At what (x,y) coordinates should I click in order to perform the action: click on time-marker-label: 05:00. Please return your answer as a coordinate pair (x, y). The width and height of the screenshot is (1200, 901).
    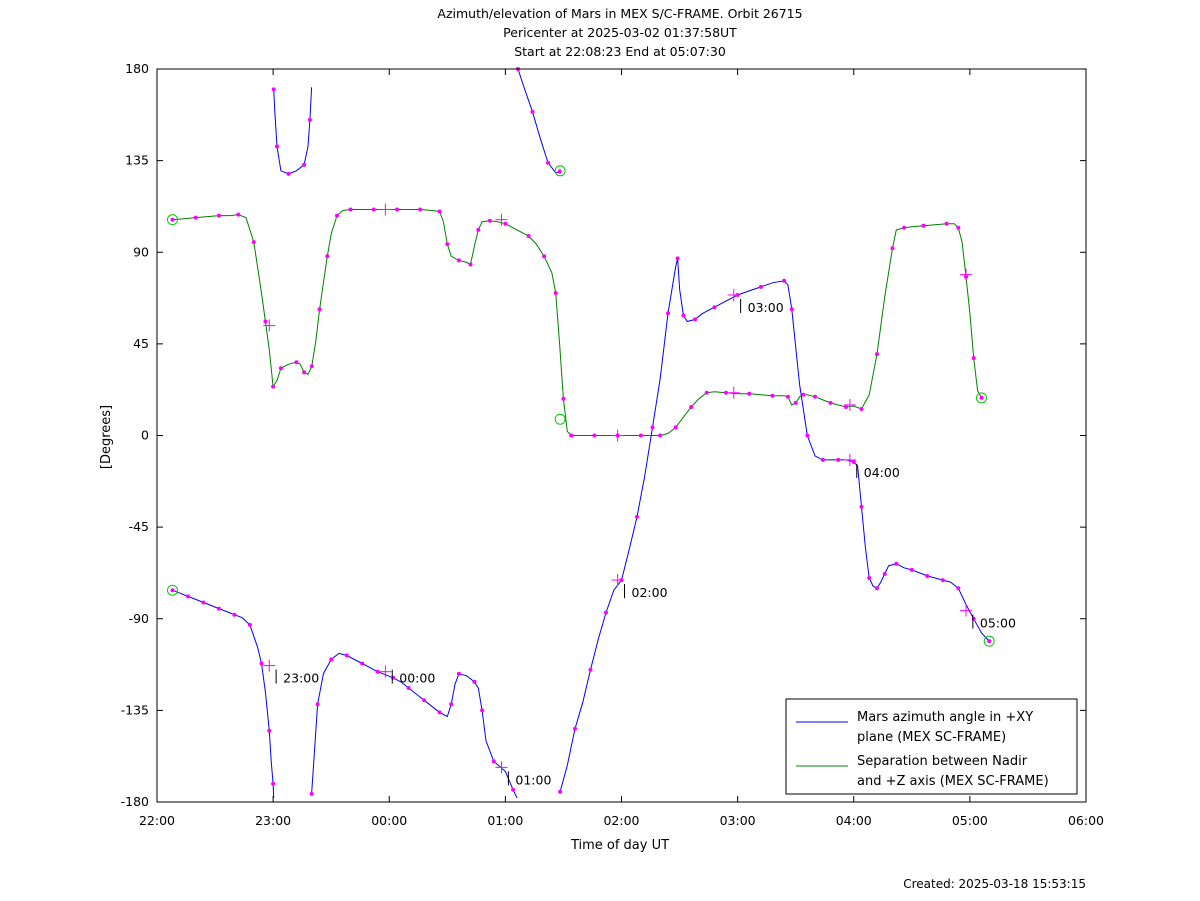
    Looking at the image, I should click on (998, 623).